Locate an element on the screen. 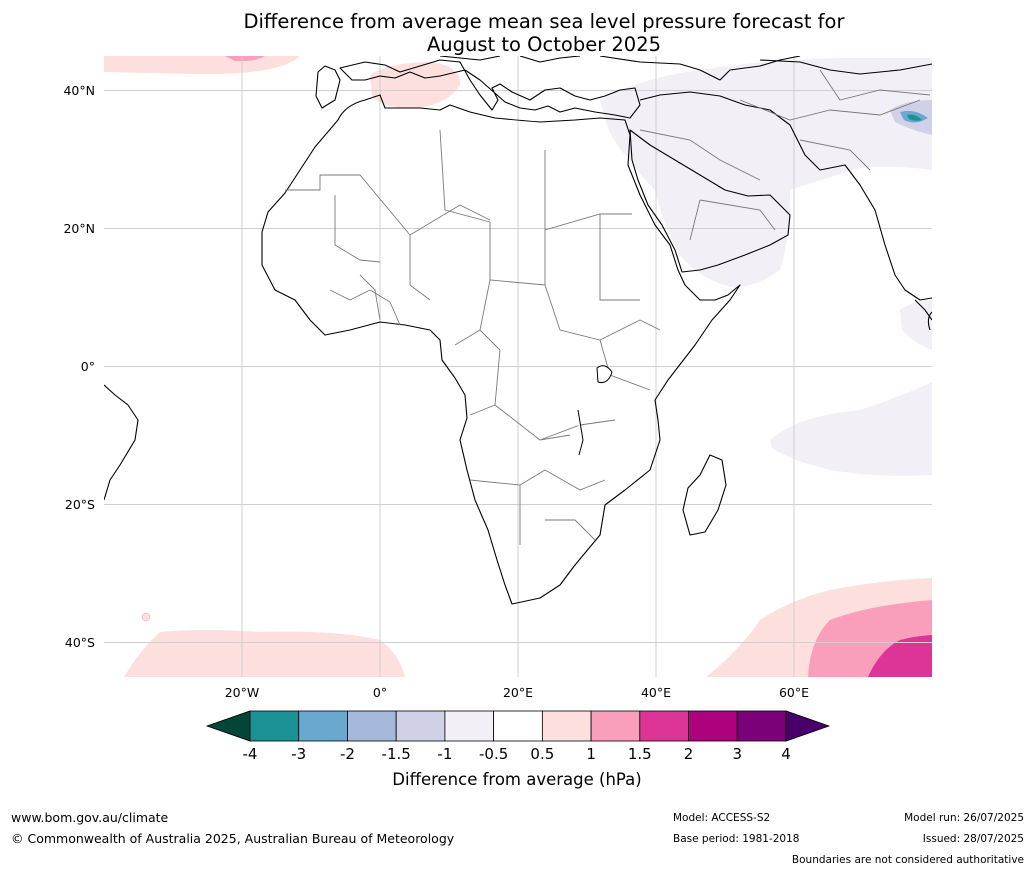  latitude-tick-label: 0° is located at coordinates (88, 366).